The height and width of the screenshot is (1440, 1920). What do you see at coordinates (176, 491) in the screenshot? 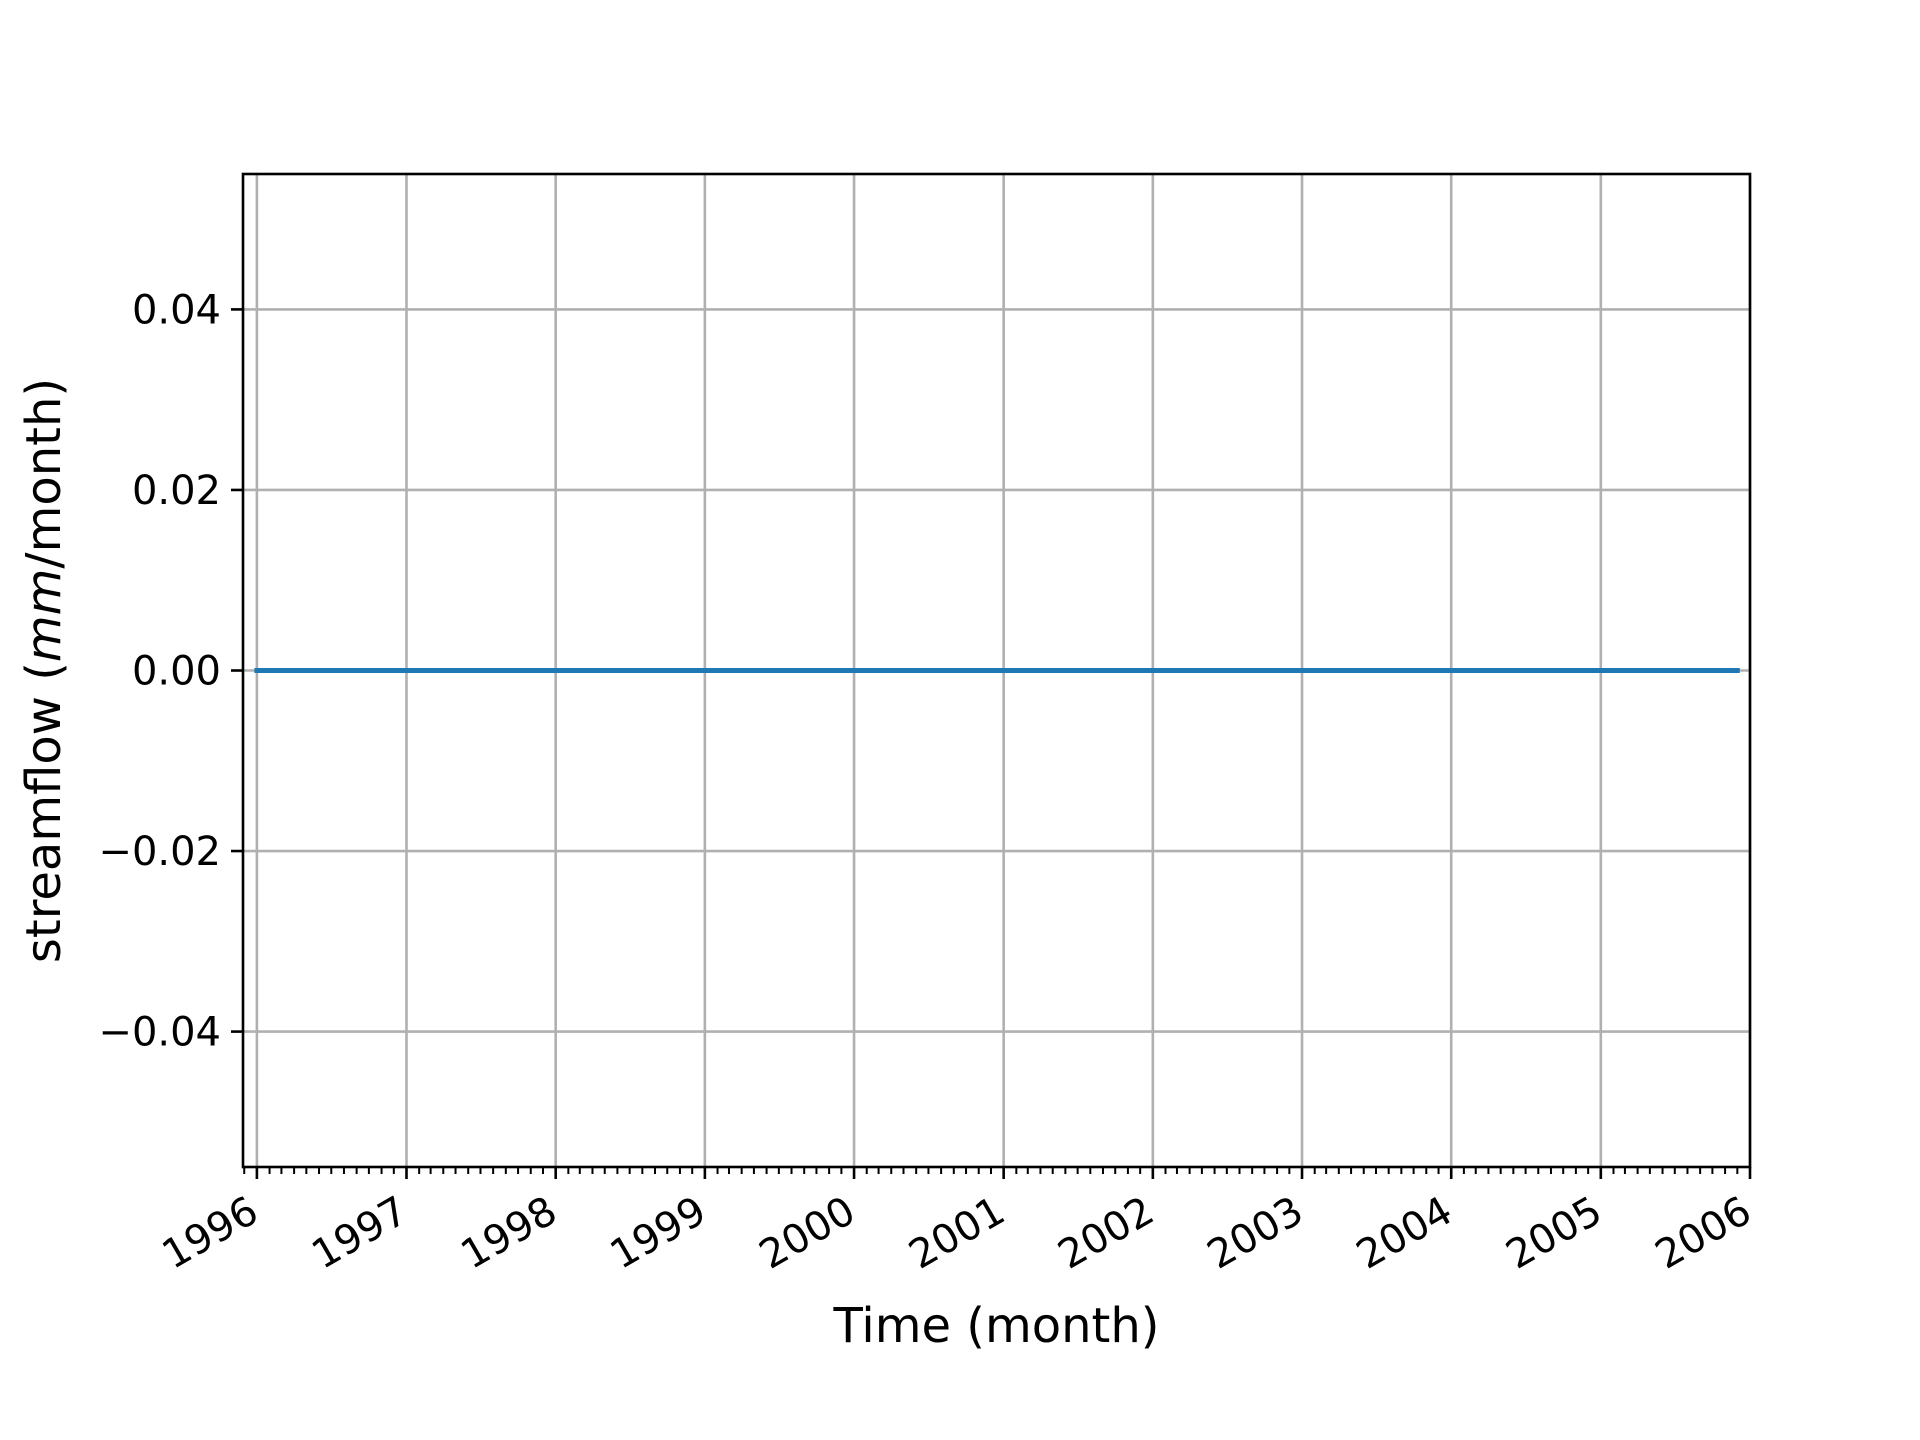
I see `y-tick-label: 0.02` at bounding box center [176, 491].